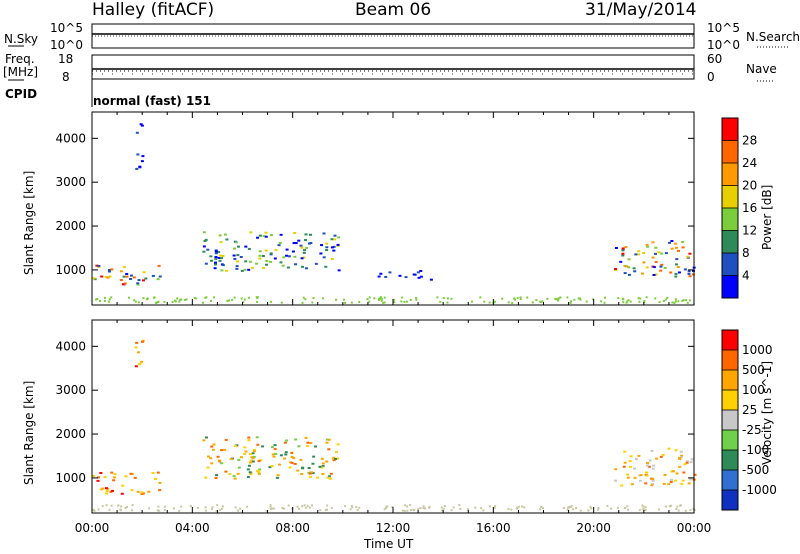 This screenshot has width=800, height=554. What do you see at coordinates (749, 231) in the screenshot?
I see `power-colorbar-ticklabel-4: 12` at bounding box center [749, 231].